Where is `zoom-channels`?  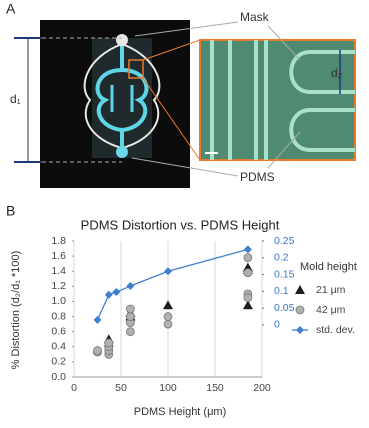
zoom-channels is located at coordinates (282, 100).